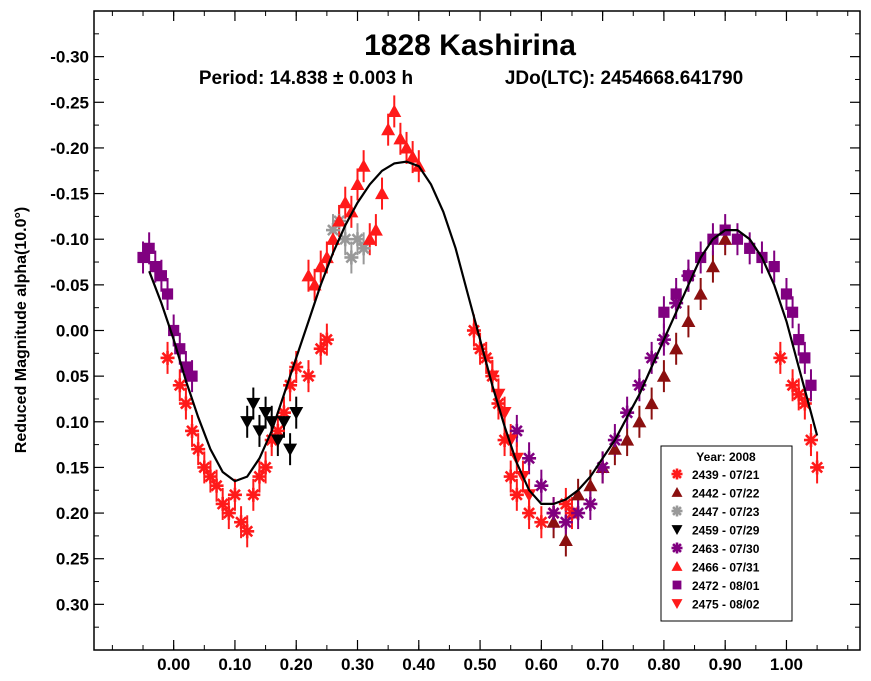  Describe the element at coordinates (69, 148) in the screenshot. I see `y-tick-label: -0.20` at that location.